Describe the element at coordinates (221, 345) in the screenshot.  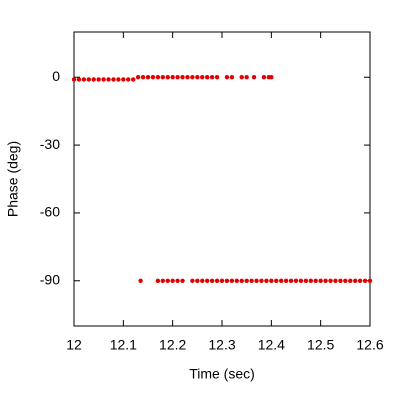
I see `x-tick-label: 12.3` at that location.